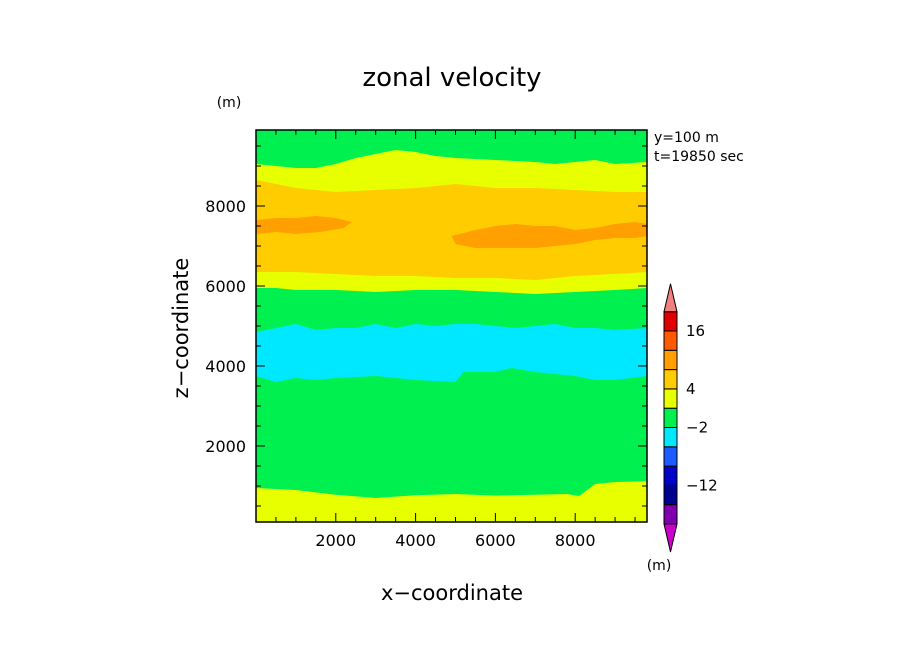 The height and width of the screenshot is (654, 904). What do you see at coordinates (695, 331) in the screenshot?
I see `colorbar-tick-label: 16` at bounding box center [695, 331].